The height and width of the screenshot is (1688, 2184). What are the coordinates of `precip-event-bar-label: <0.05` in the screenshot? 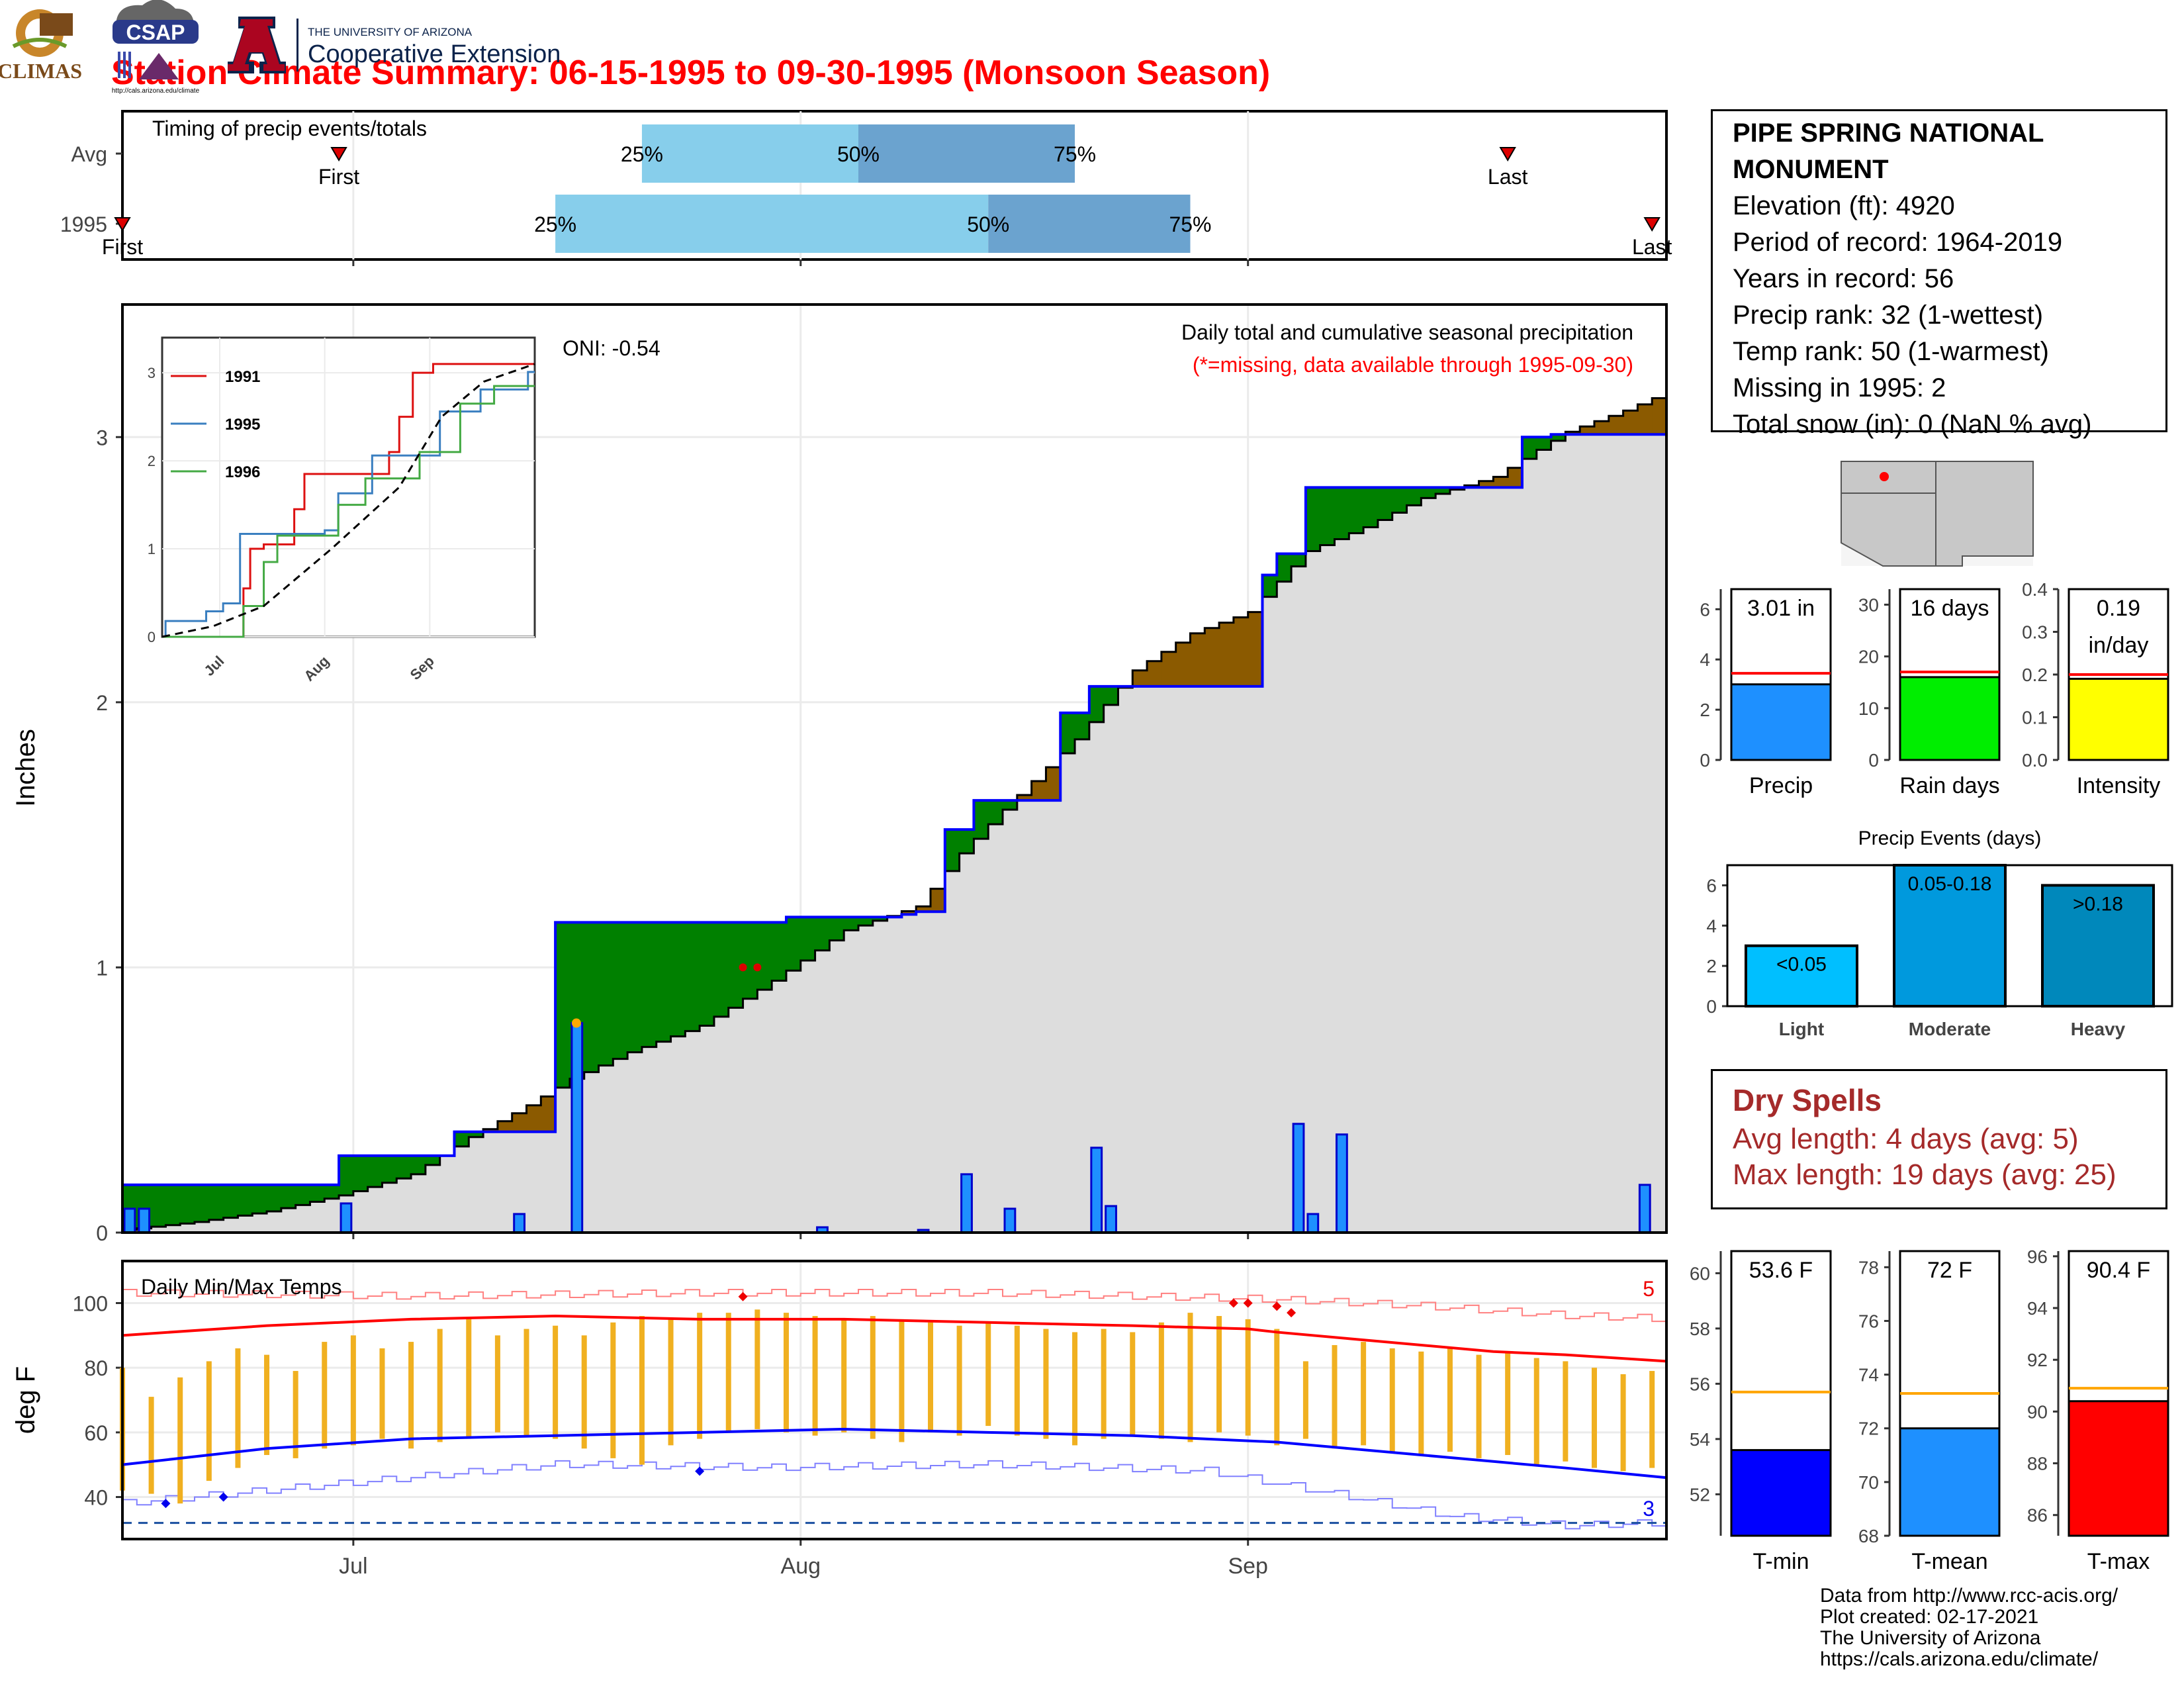 It's located at (1801, 965).